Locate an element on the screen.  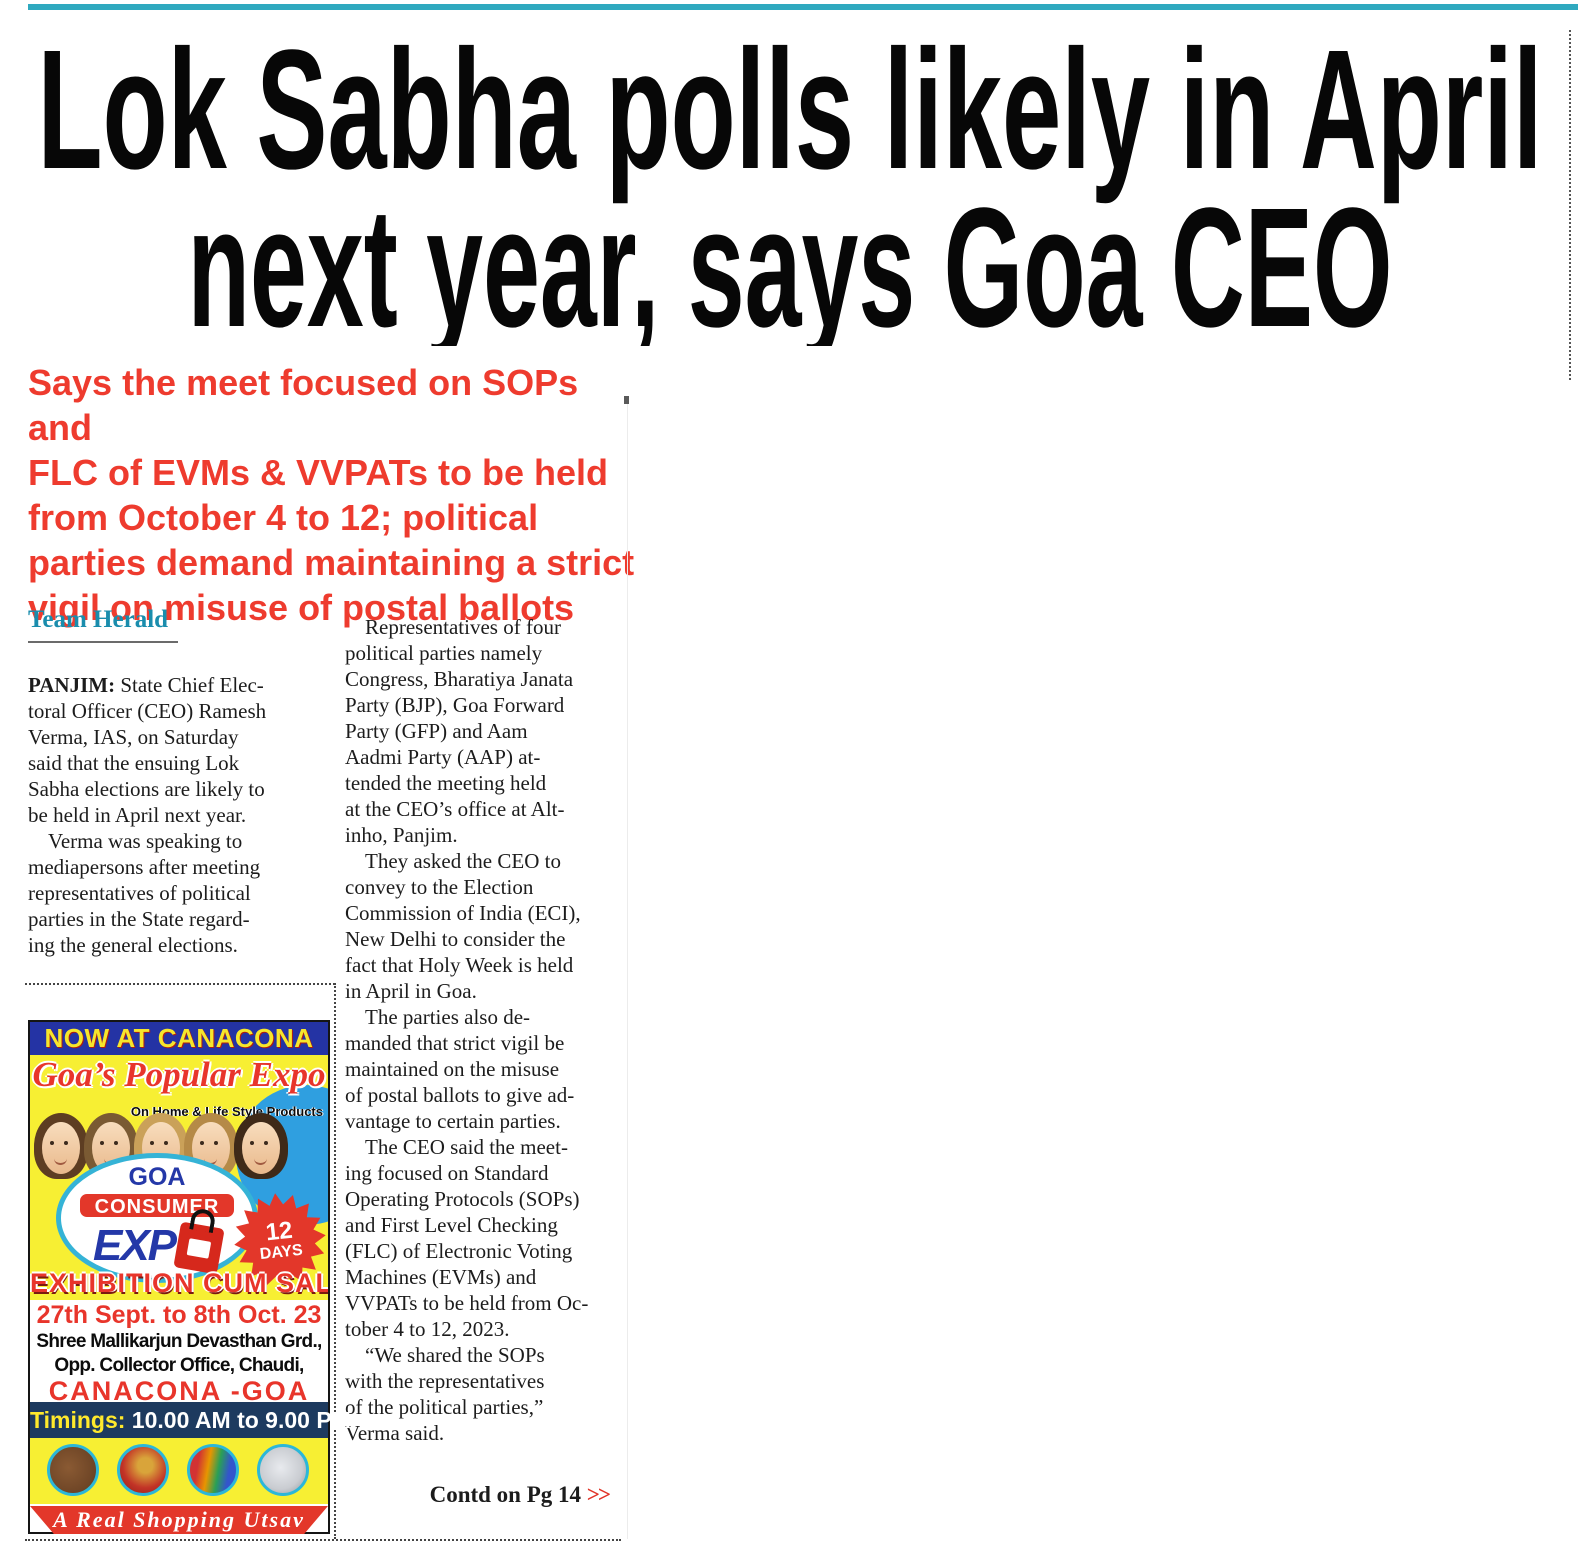
right-dotted-divider is located at coordinates (1570, 205).